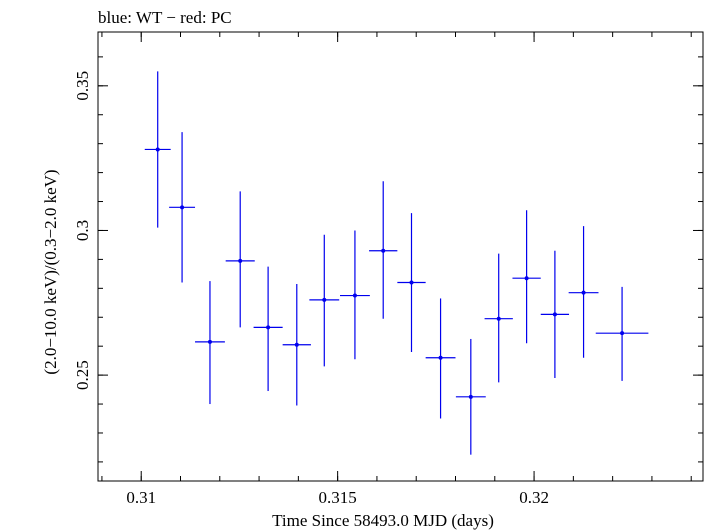 The height and width of the screenshot is (532, 705). What do you see at coordinates (50, 271) in the screenshot?
I see `y-axis-label: (2.0−10.0 keV)/(0.3−2.0 keV)` at bounding box center [50, 271].